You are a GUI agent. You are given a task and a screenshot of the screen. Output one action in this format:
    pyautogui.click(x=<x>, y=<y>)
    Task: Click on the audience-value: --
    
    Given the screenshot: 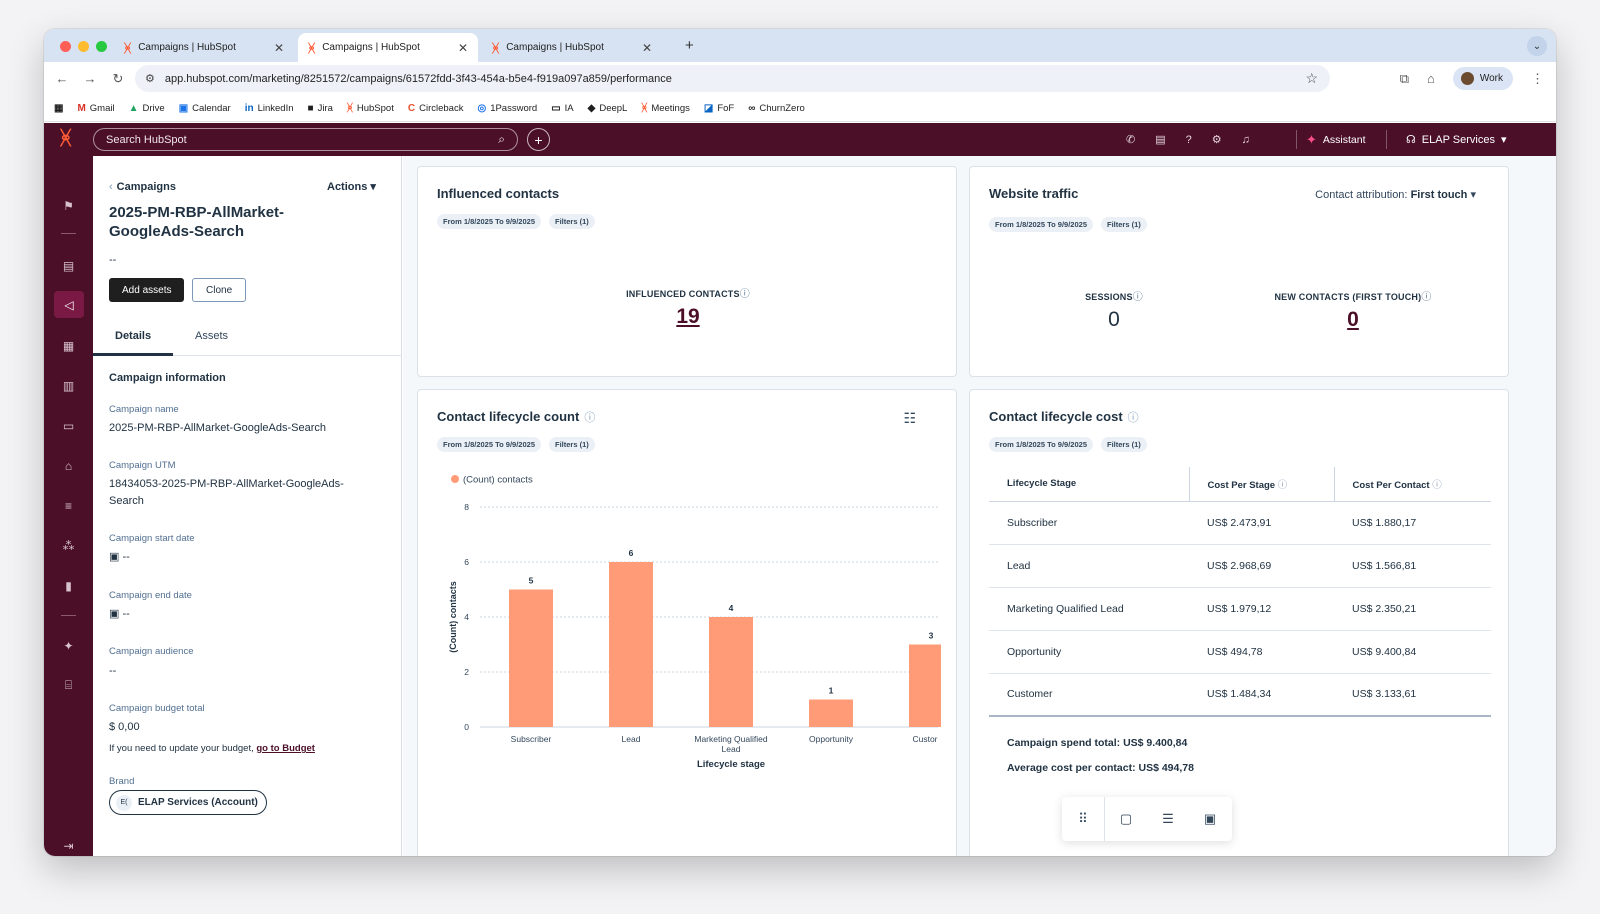 What is the action you would take?
    pyautogui.click(x=113, y=671)
    